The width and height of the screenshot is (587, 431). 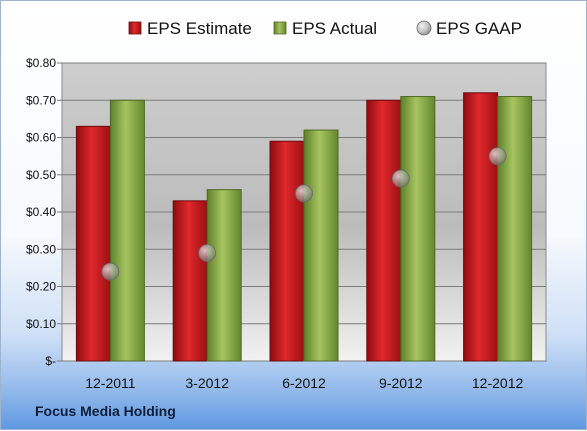 What do you see at coordinates (498, 383) in the screenshot?
I see `x-tick-label: 12-2012` at bounding box center [498, 383].